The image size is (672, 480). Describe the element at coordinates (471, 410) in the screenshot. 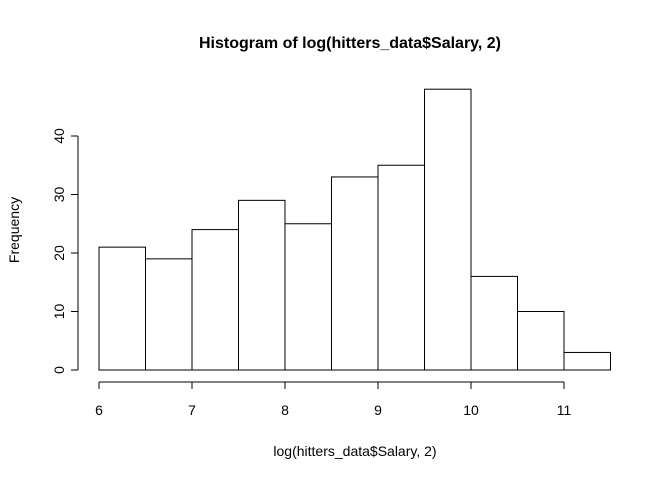

I see `x-tick-label: 10` at that location.